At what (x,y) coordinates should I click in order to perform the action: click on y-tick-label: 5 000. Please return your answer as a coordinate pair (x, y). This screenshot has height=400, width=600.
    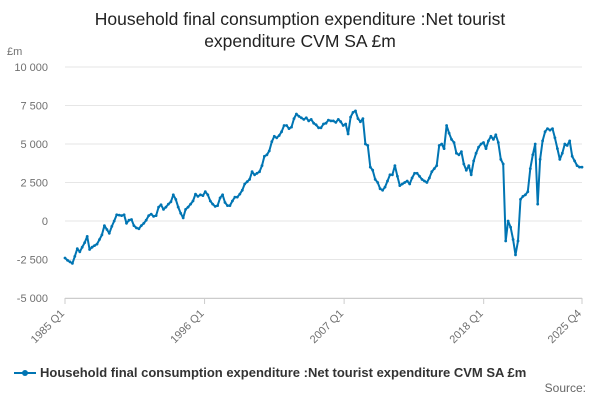
    Looking at the image, I should click on (34, 145).